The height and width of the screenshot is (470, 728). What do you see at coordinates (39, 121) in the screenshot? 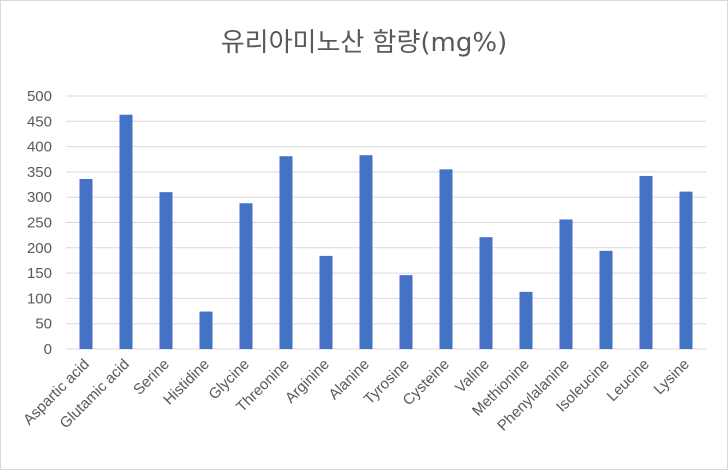
I see `y-tick-label: 450` at bounding box center [39, 121].